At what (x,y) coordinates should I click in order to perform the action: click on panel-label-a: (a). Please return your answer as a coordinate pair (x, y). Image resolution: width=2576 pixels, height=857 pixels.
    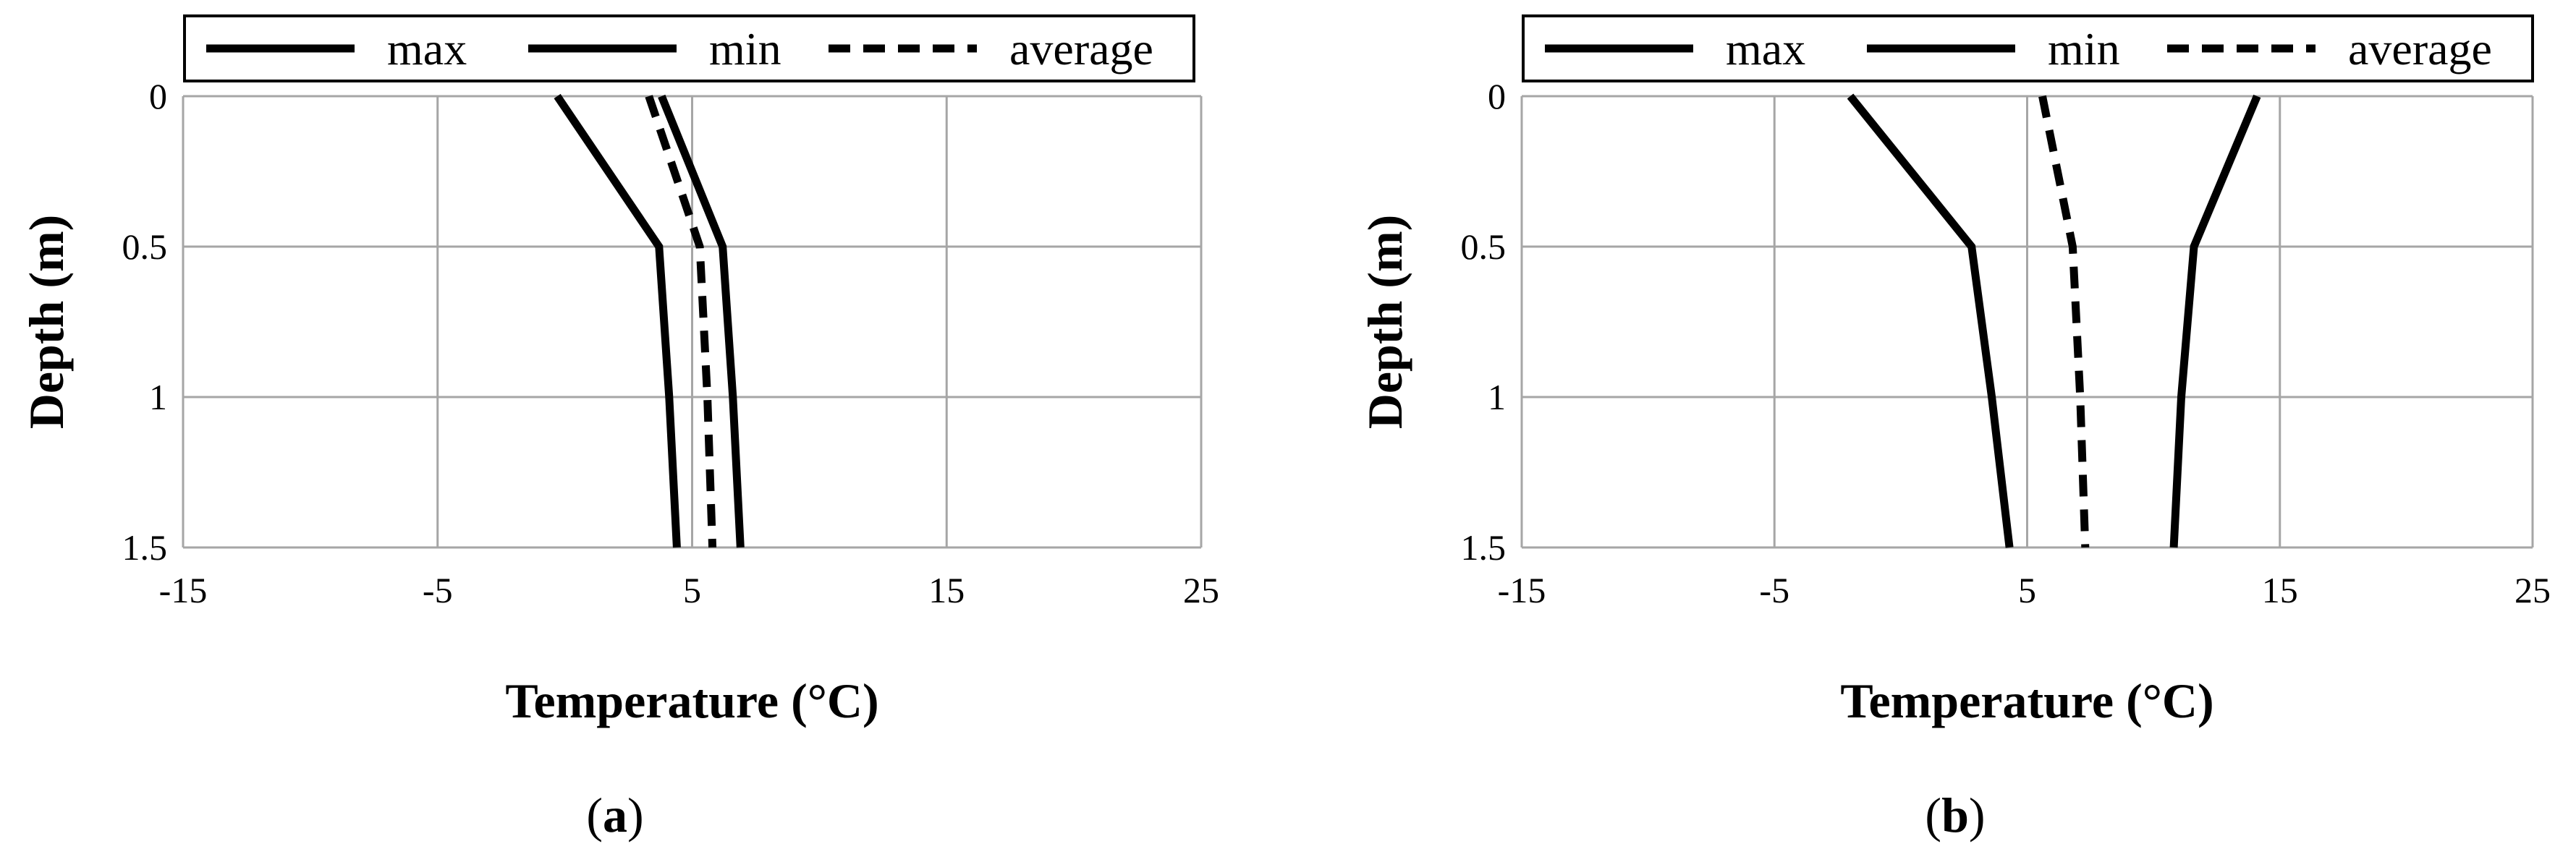
    Looking at the image, I should click on (614, 815).